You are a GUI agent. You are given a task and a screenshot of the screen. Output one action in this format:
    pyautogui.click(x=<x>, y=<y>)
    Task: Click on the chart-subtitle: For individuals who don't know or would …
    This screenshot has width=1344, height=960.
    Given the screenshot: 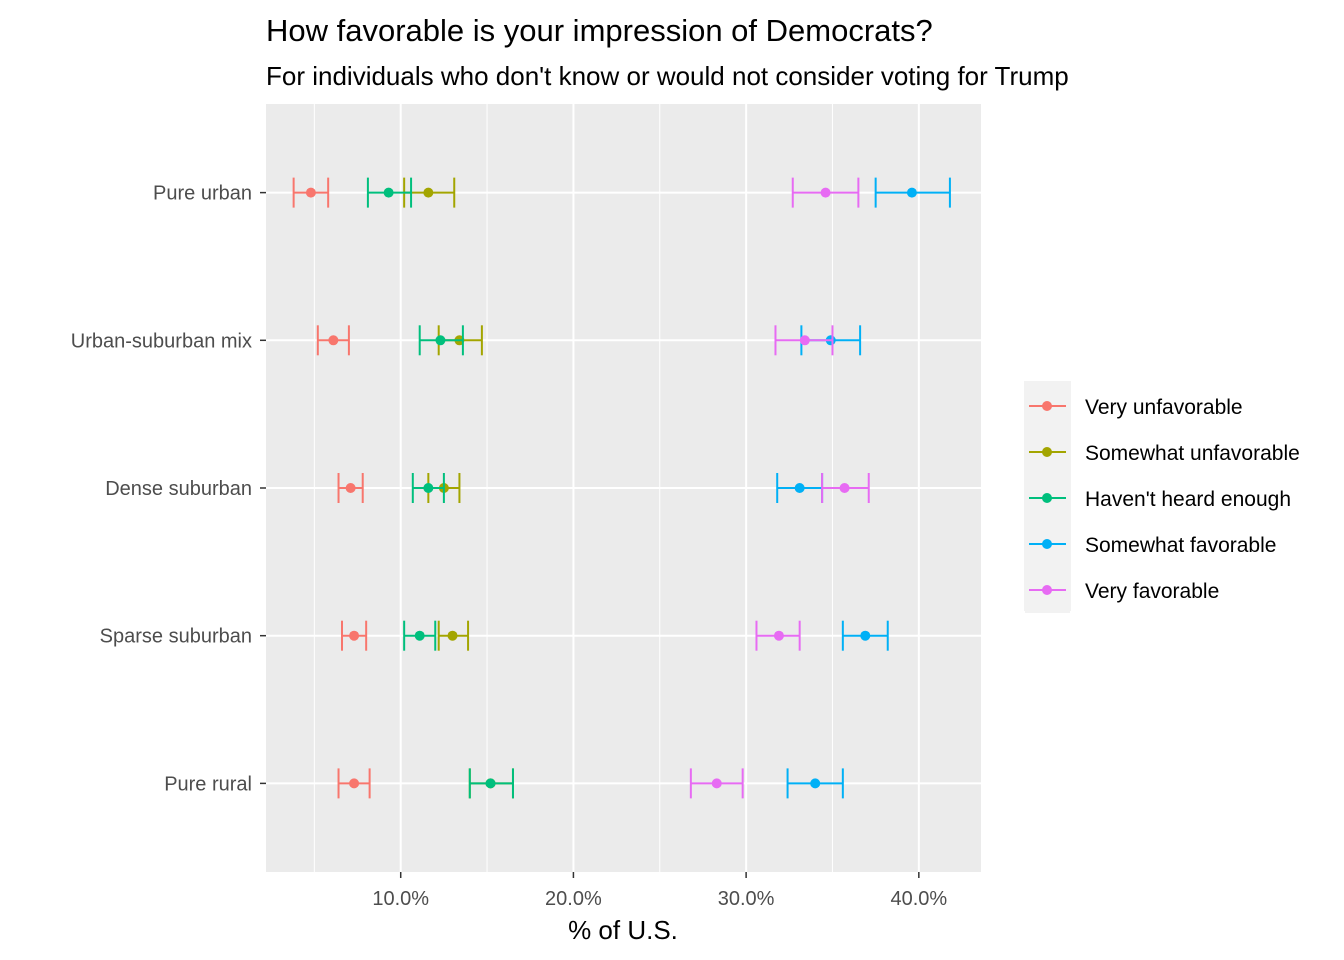 What is the action you would take?
    pyautogui.click(x=667, y=76)
    